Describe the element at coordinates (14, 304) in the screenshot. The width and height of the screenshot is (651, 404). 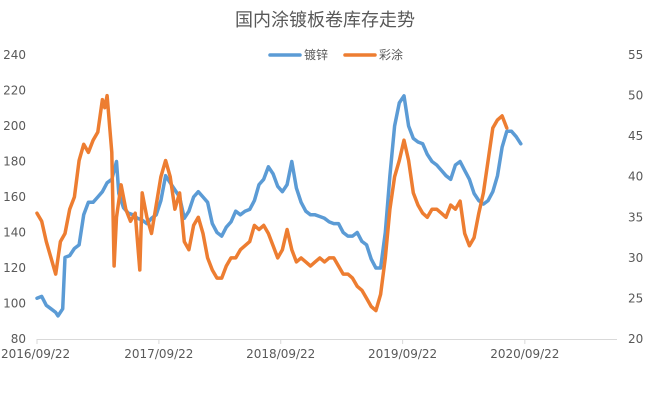
I see `y-left-tick-label: 100` at that location.